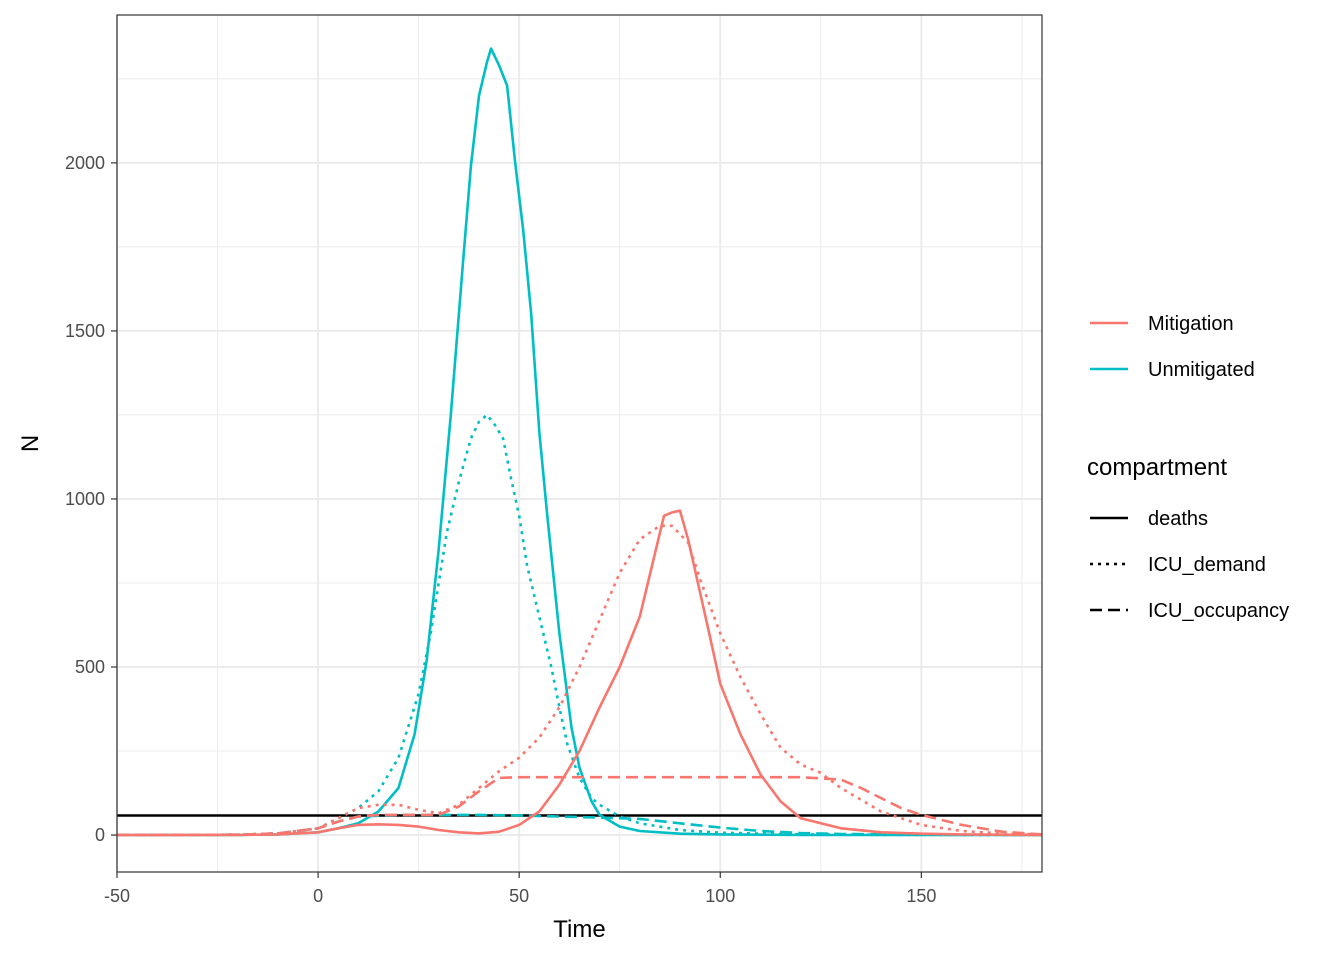 This screenshot has width=1344, height=960. I want to click on y-tick-label: 500, so click(90, 667).